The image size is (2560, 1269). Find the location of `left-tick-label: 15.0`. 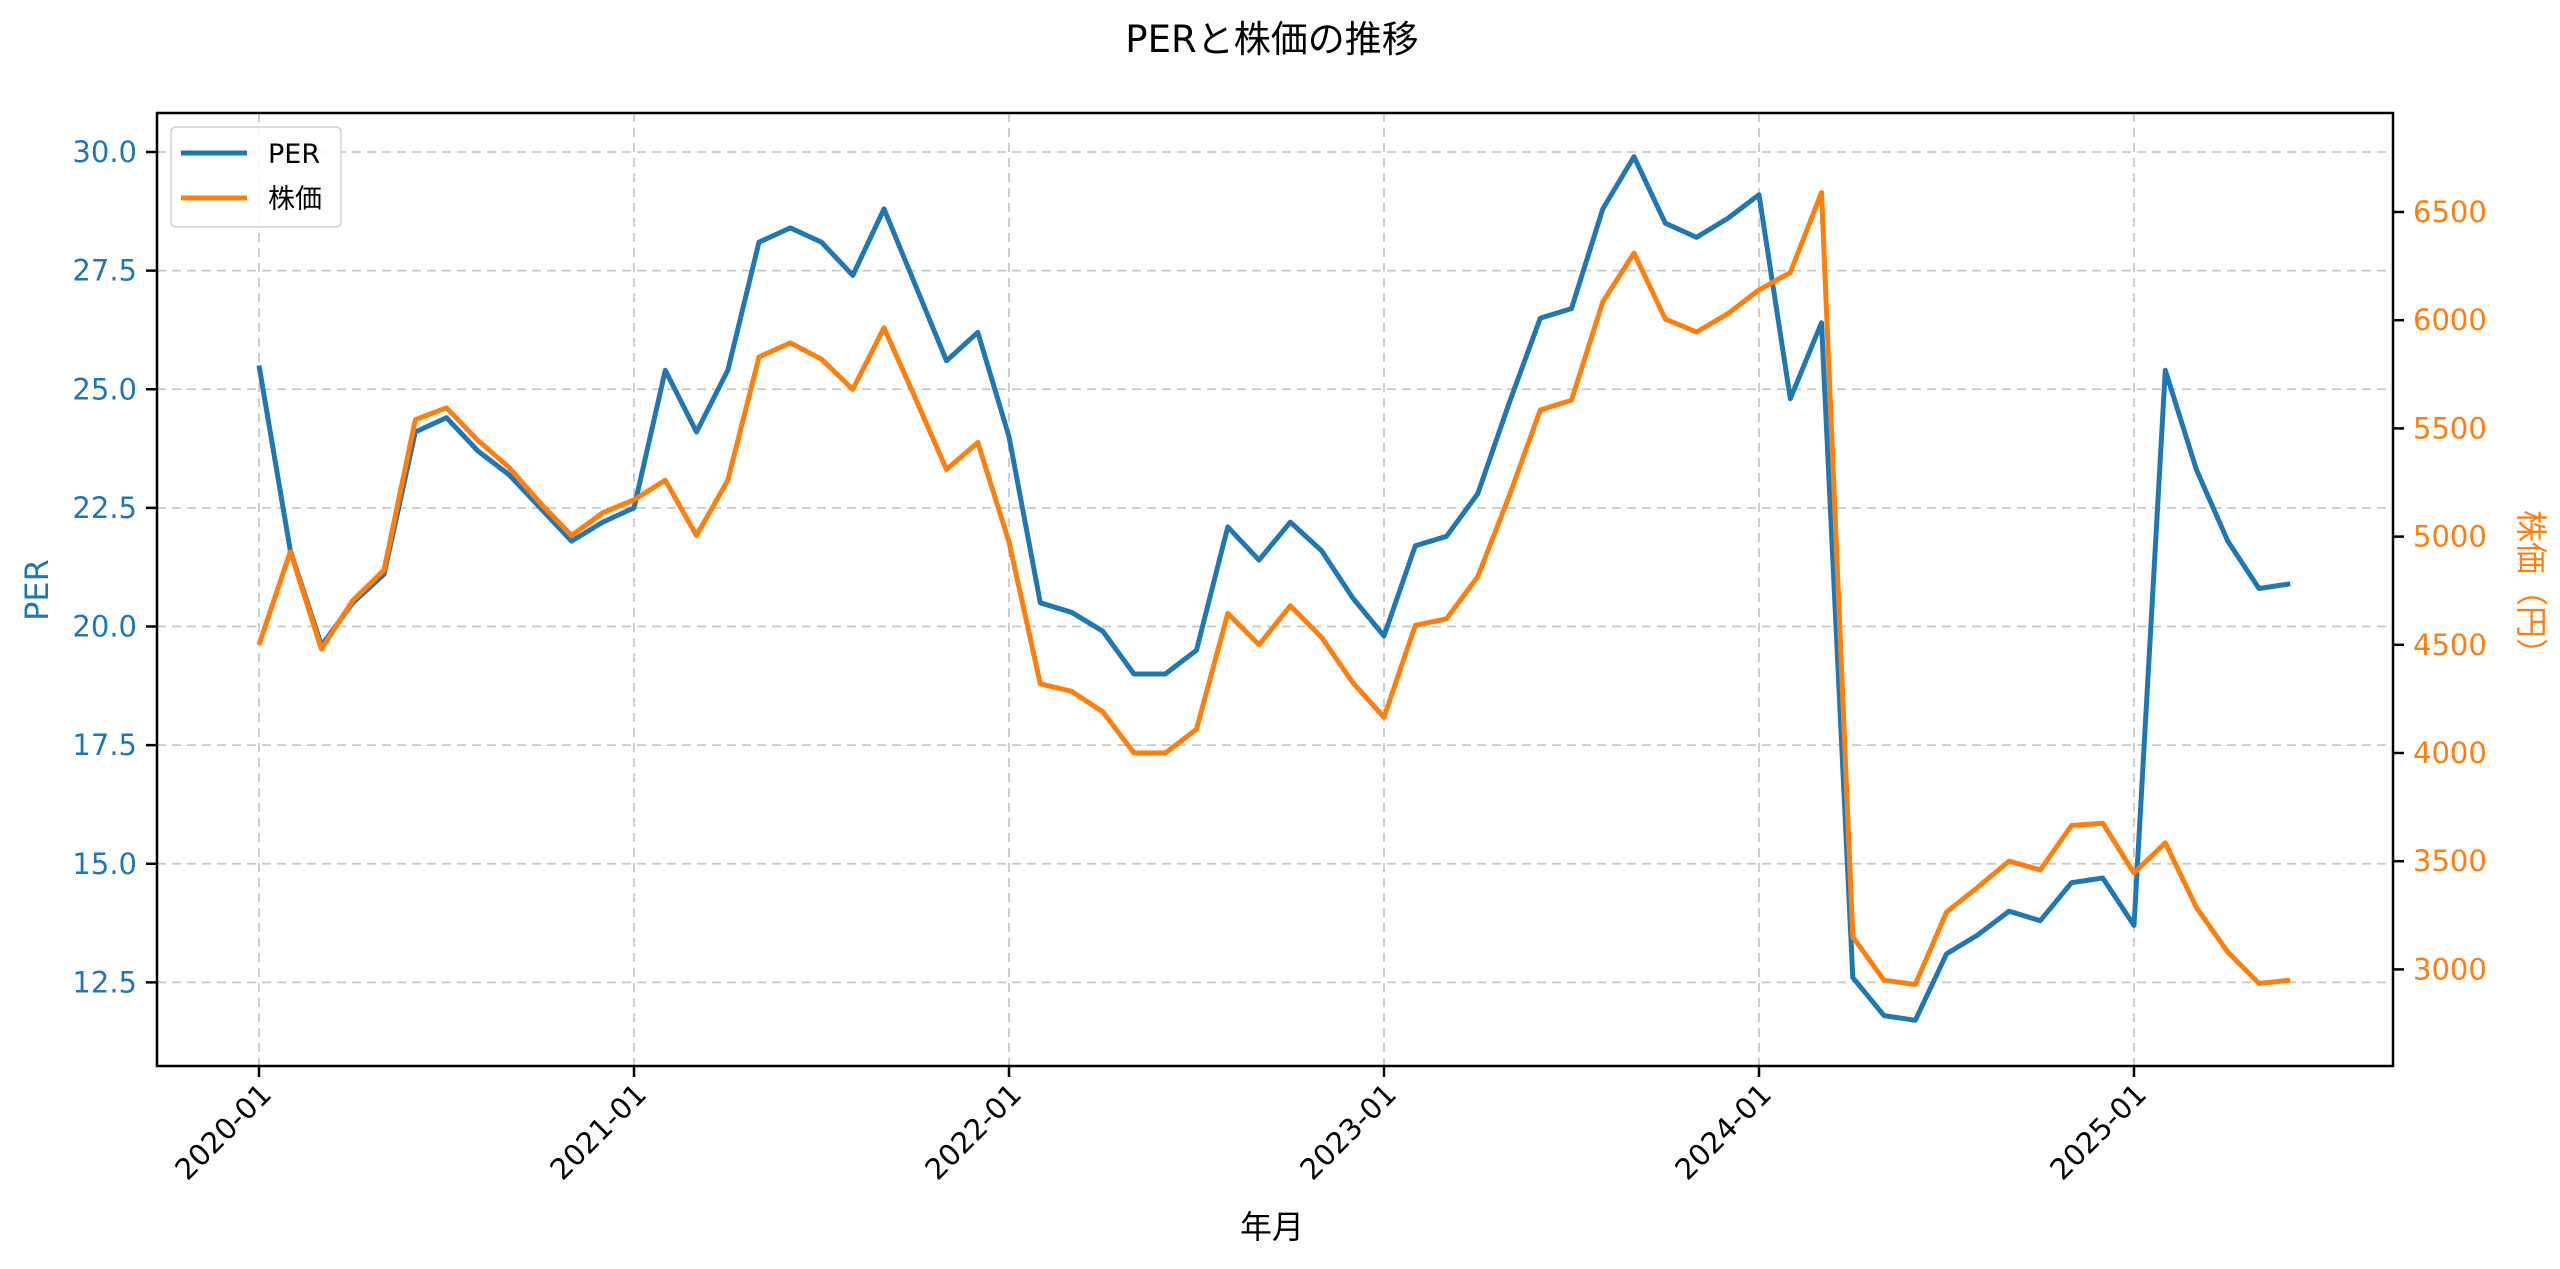

left-tick-label: 15.0 is located at coordinates (104, 864).